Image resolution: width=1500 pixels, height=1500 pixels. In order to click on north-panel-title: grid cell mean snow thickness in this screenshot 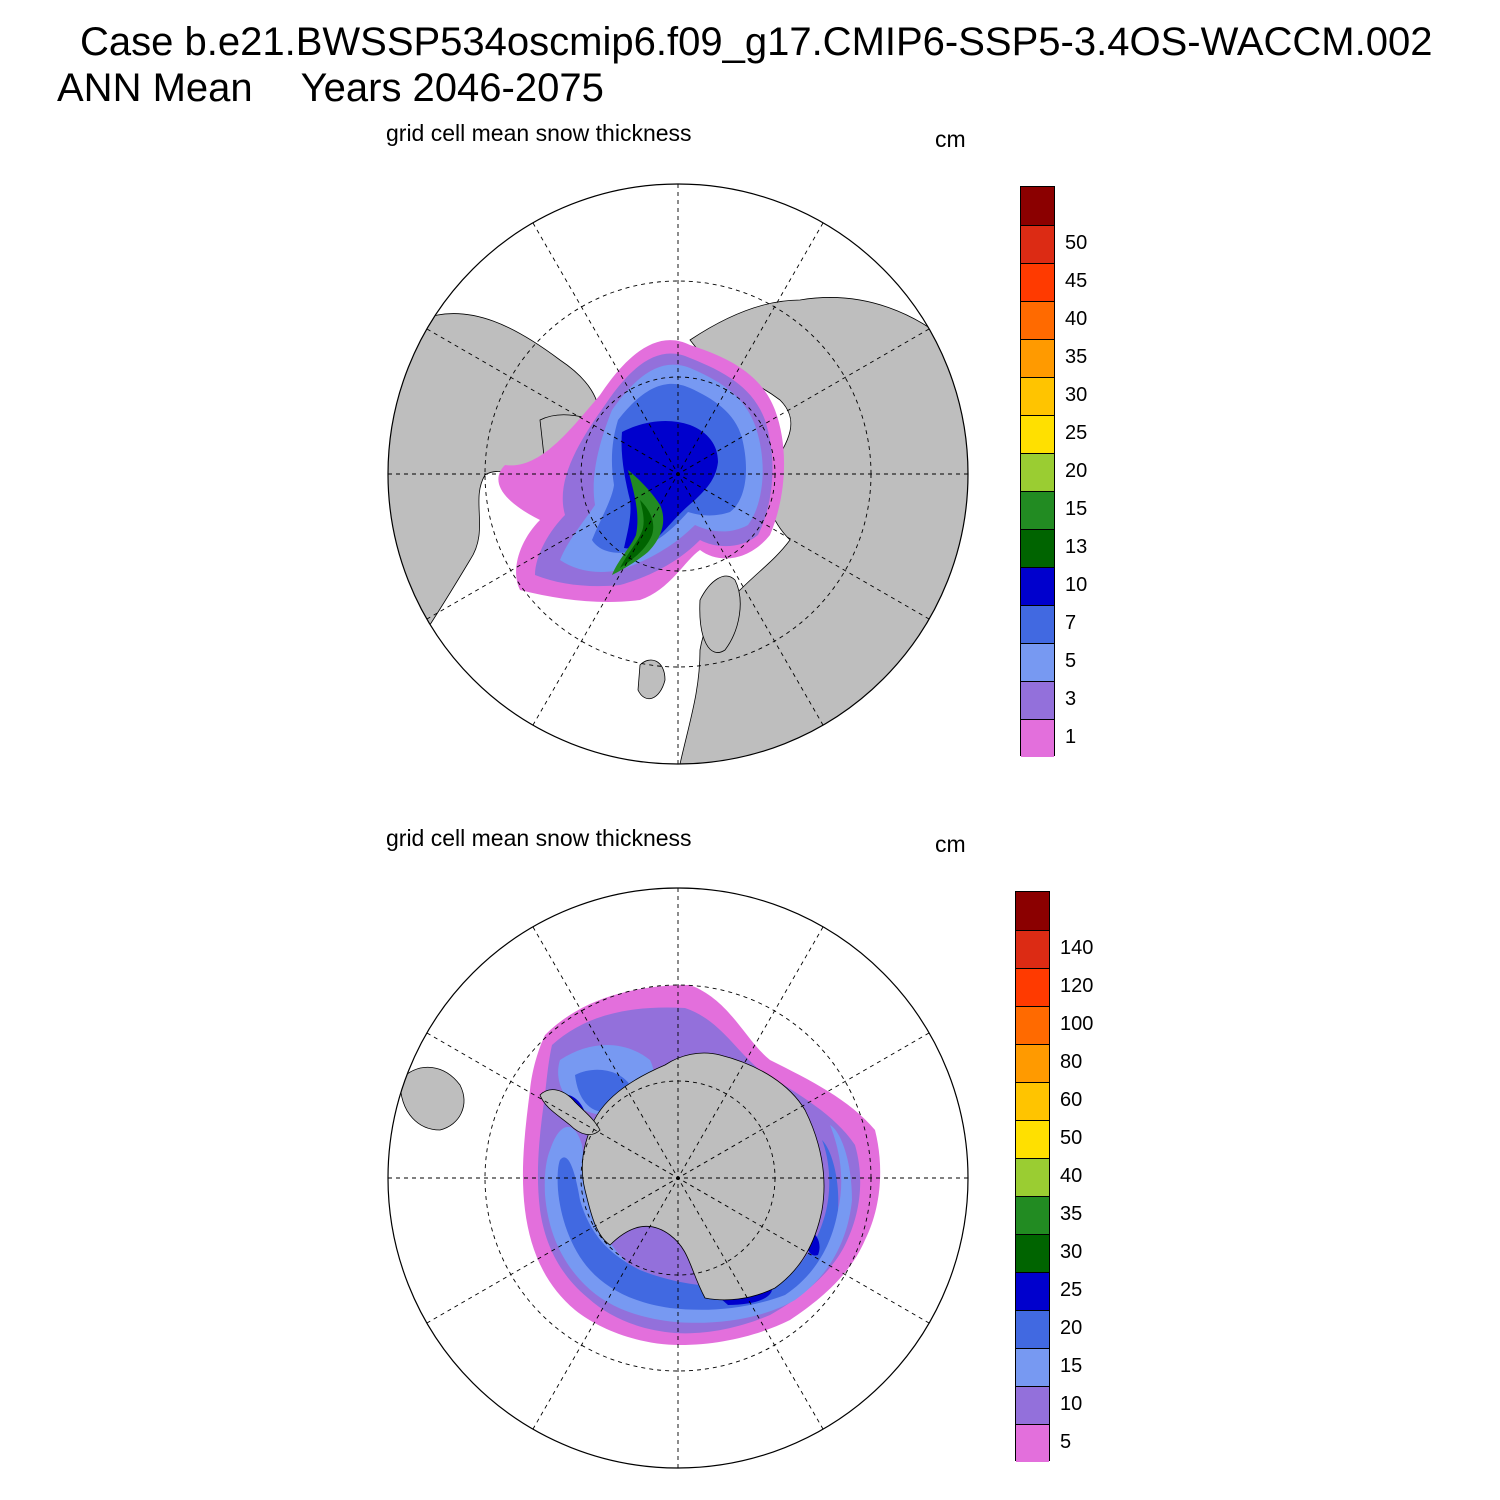, I will do `click(539, 133)`.